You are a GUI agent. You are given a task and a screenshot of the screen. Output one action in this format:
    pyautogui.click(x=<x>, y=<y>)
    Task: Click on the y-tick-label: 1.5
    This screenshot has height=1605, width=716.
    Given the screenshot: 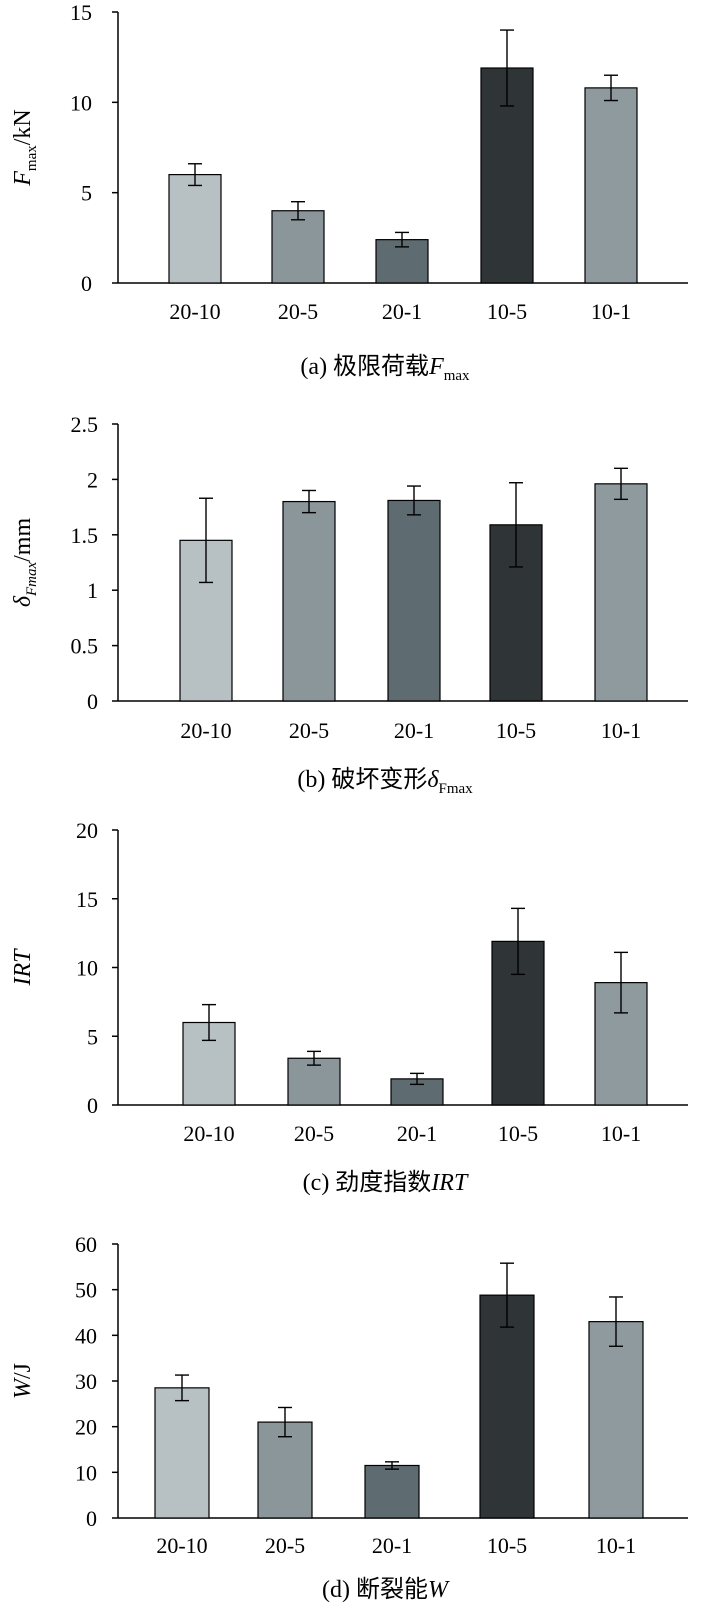 What is the action you would take?
    pyautogui.click(x=85, y=535)
    